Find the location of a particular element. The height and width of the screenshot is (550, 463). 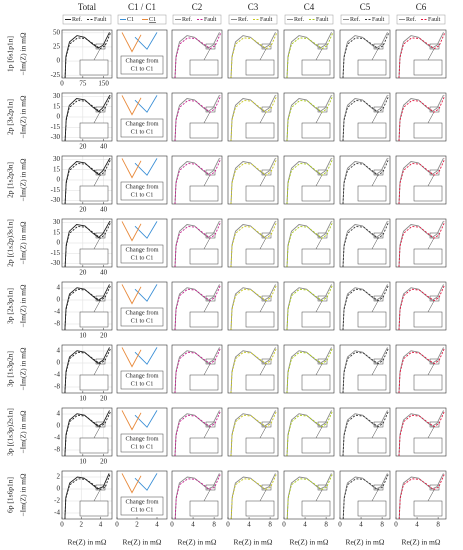

x-tick-label: 0 is located at coordinates (340, 525).